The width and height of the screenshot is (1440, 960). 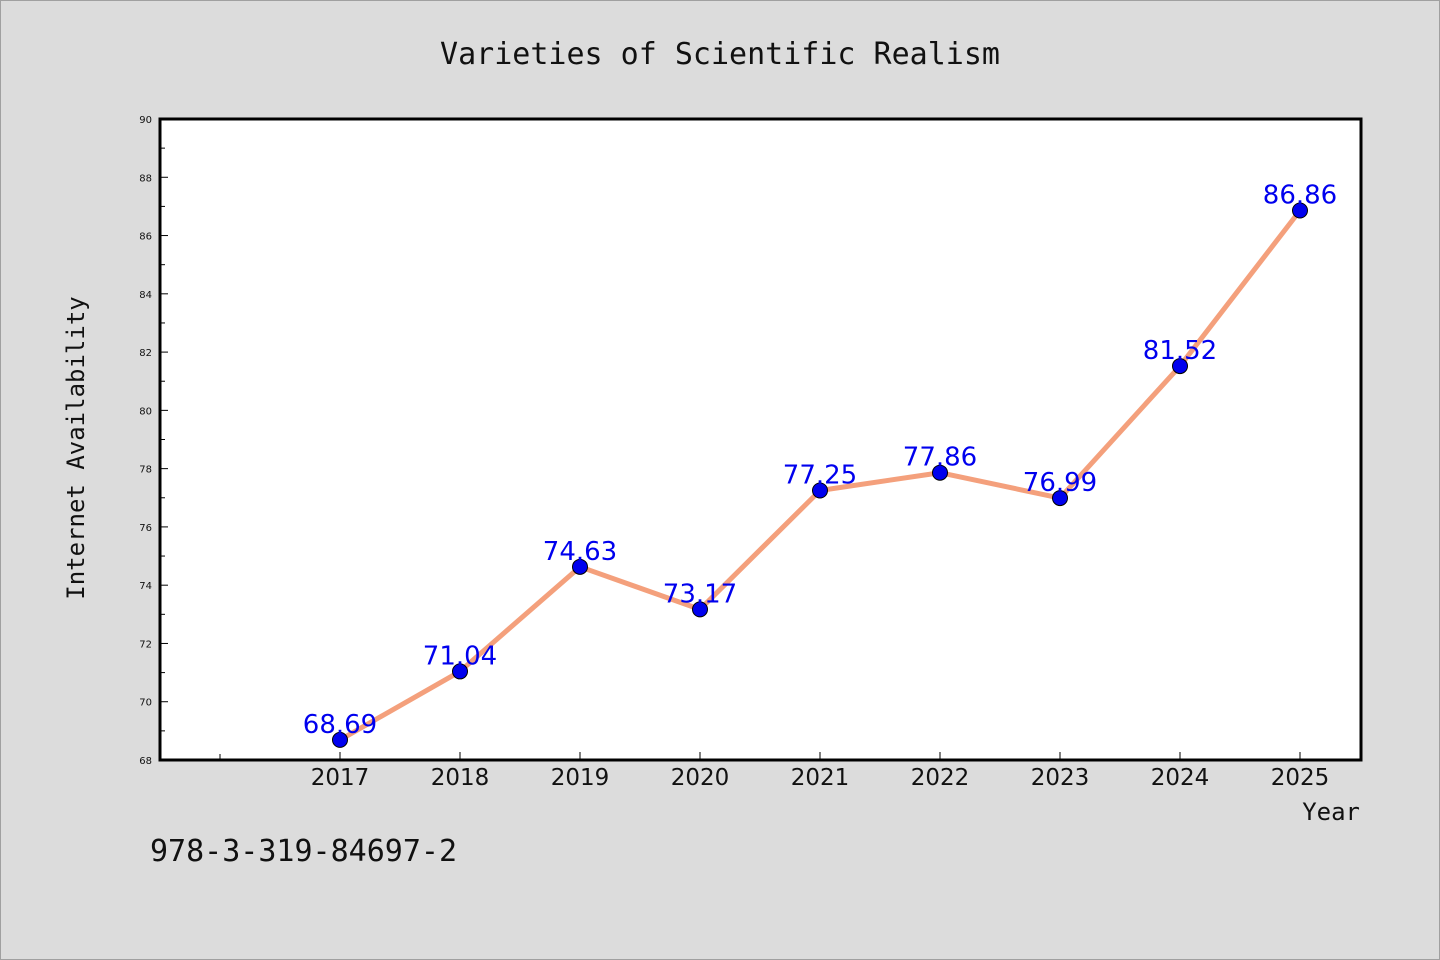 What do you see at coordinates (145, 353) in the screenshot?
I see `y-tick-label: 82` at bounding box center [145, 353].